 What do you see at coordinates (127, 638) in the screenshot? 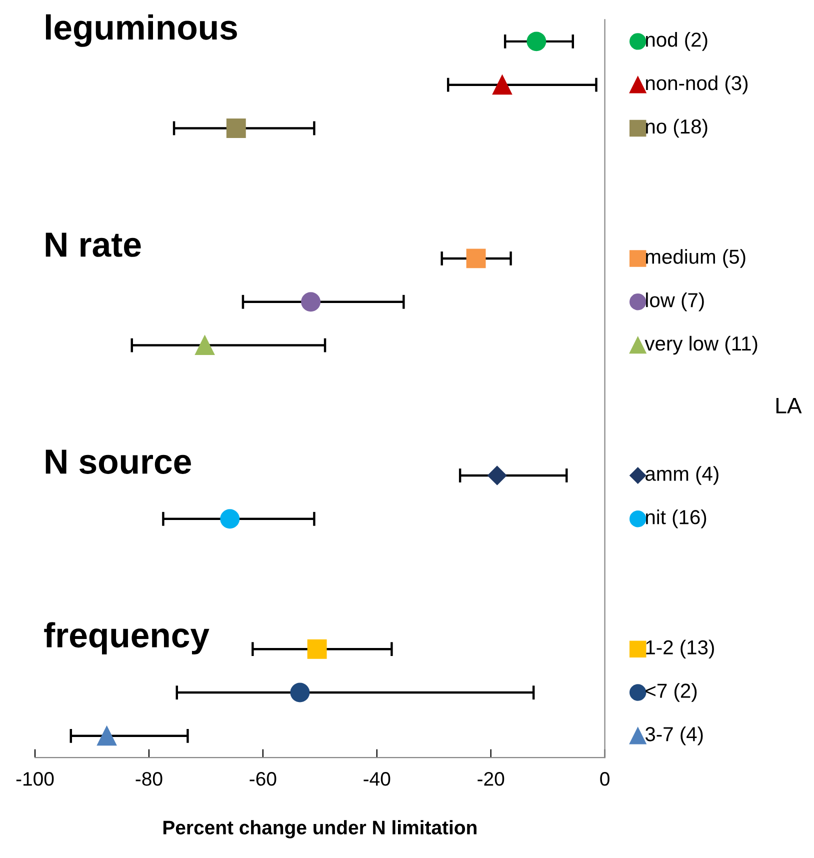
I see `annotation: frequency` at bounding box center [127, 638].